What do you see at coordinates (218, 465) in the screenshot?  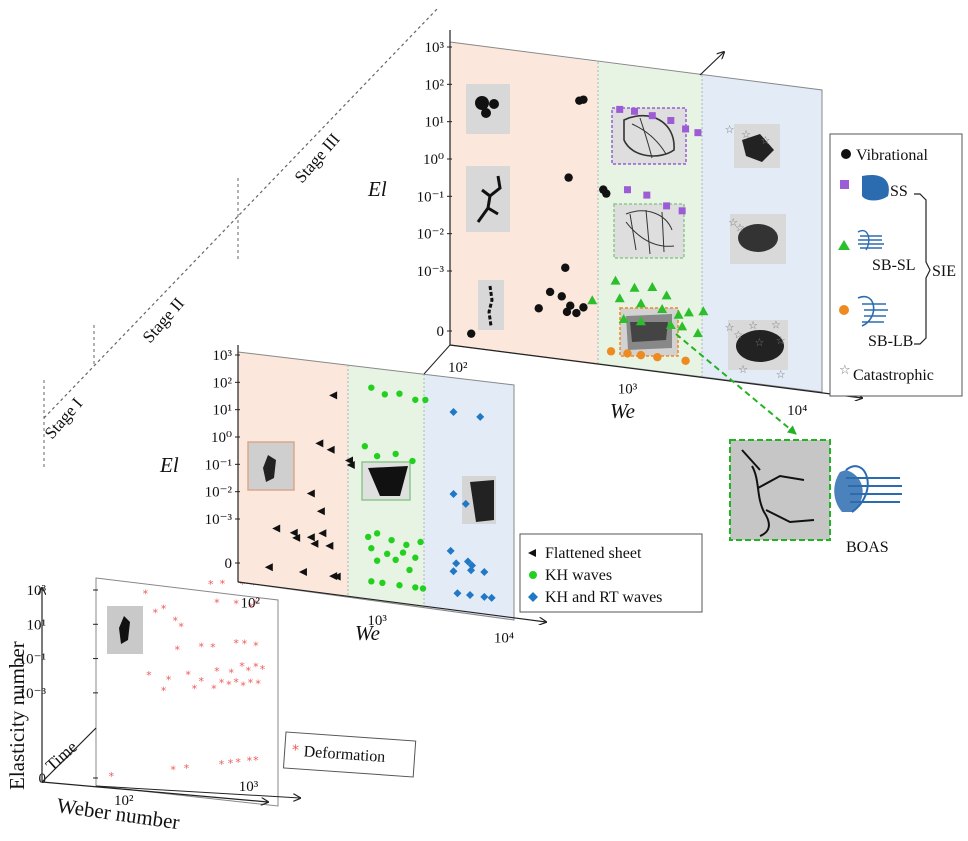 I see `y-tick-label: 10⁻¹` at bounding box center [218, 465].